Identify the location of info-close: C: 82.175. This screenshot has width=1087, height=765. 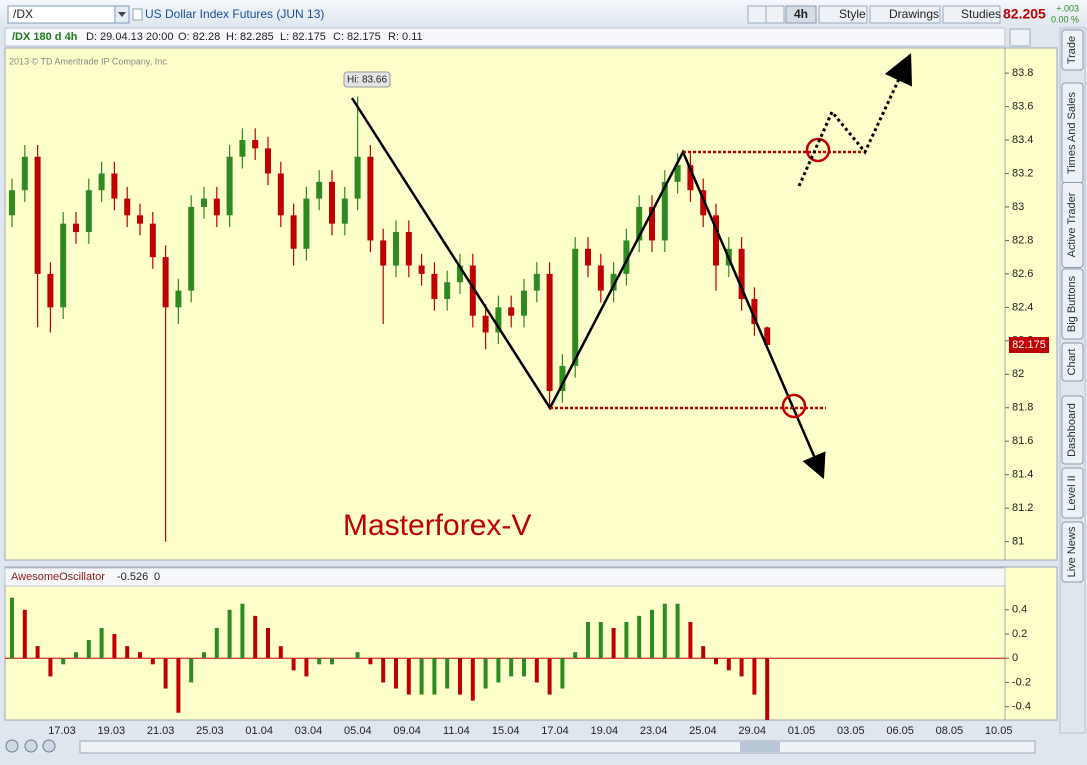
(357, 37).